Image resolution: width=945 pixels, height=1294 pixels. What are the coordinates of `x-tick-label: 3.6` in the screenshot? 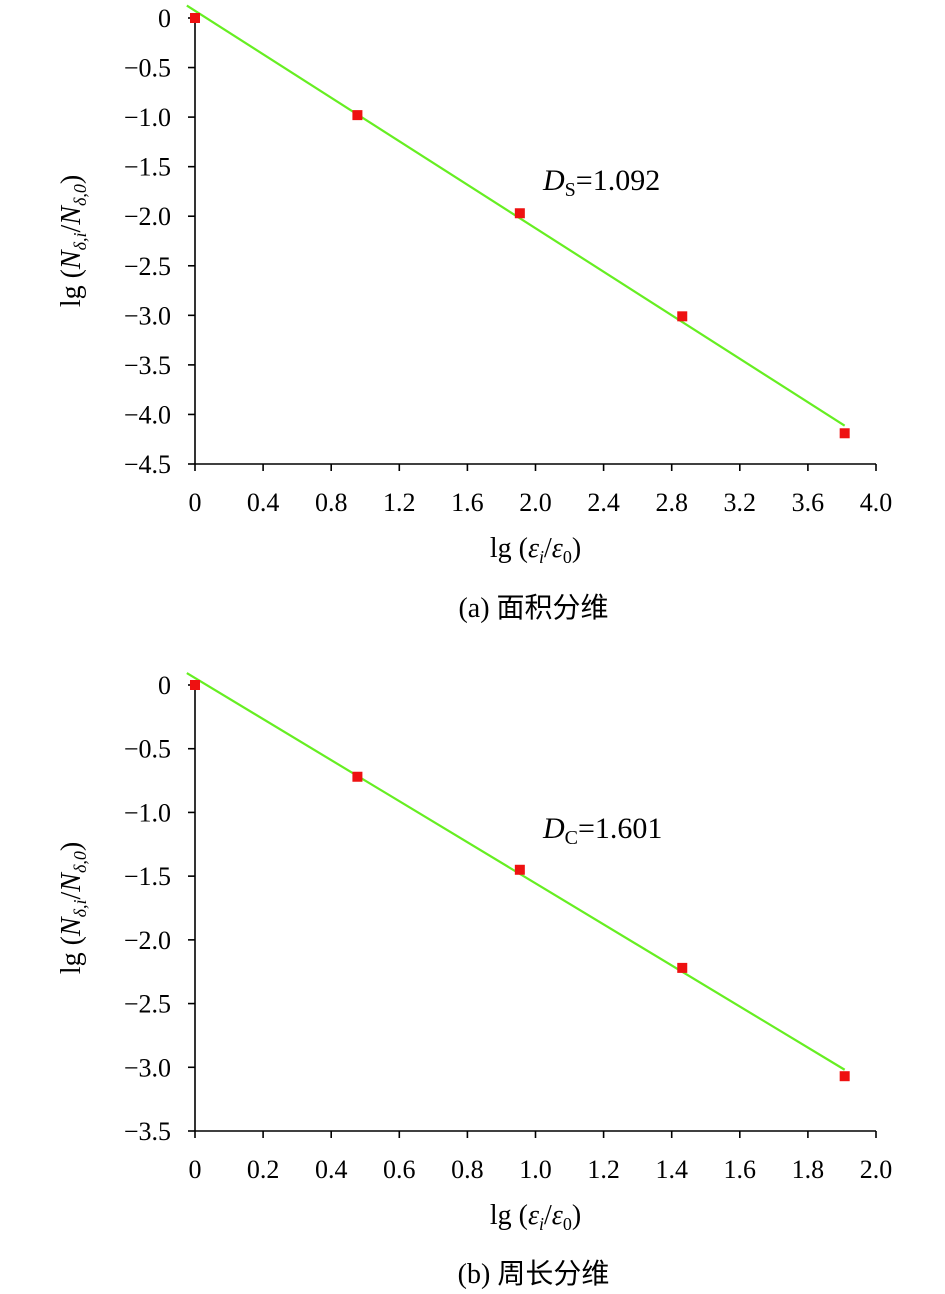 It's located at (808, 502).